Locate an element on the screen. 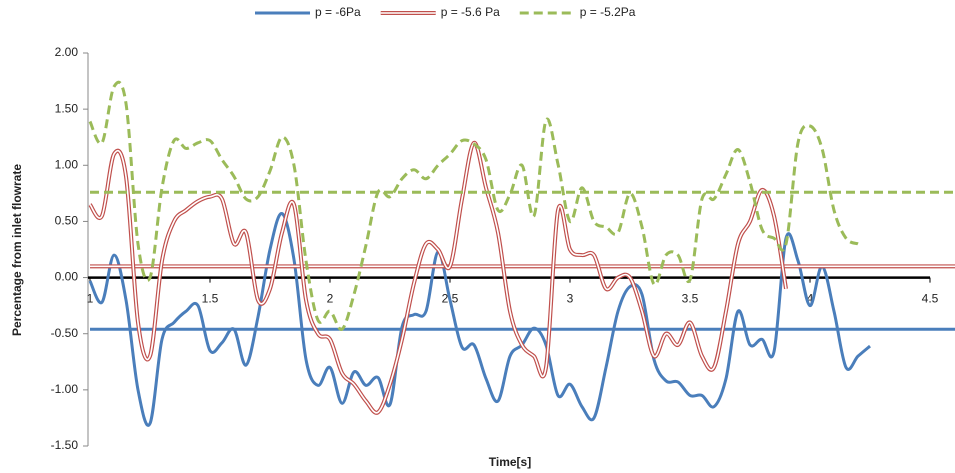 Image resolution: width=955 pixels, height=473 pixels. y-tick-label: -1.50 is located at coordinates (65, 445).